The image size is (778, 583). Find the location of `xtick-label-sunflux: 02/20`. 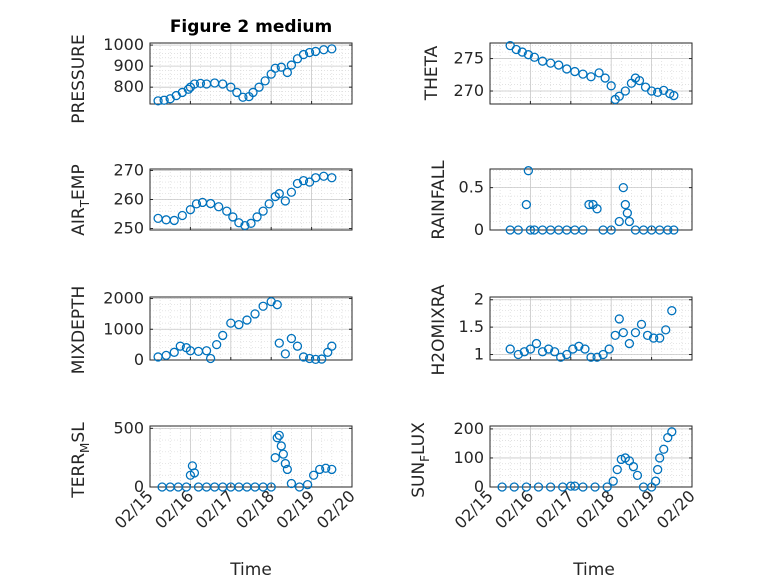

xtick-label-sunflux: 02/20 is located at coordinates (676, 509).